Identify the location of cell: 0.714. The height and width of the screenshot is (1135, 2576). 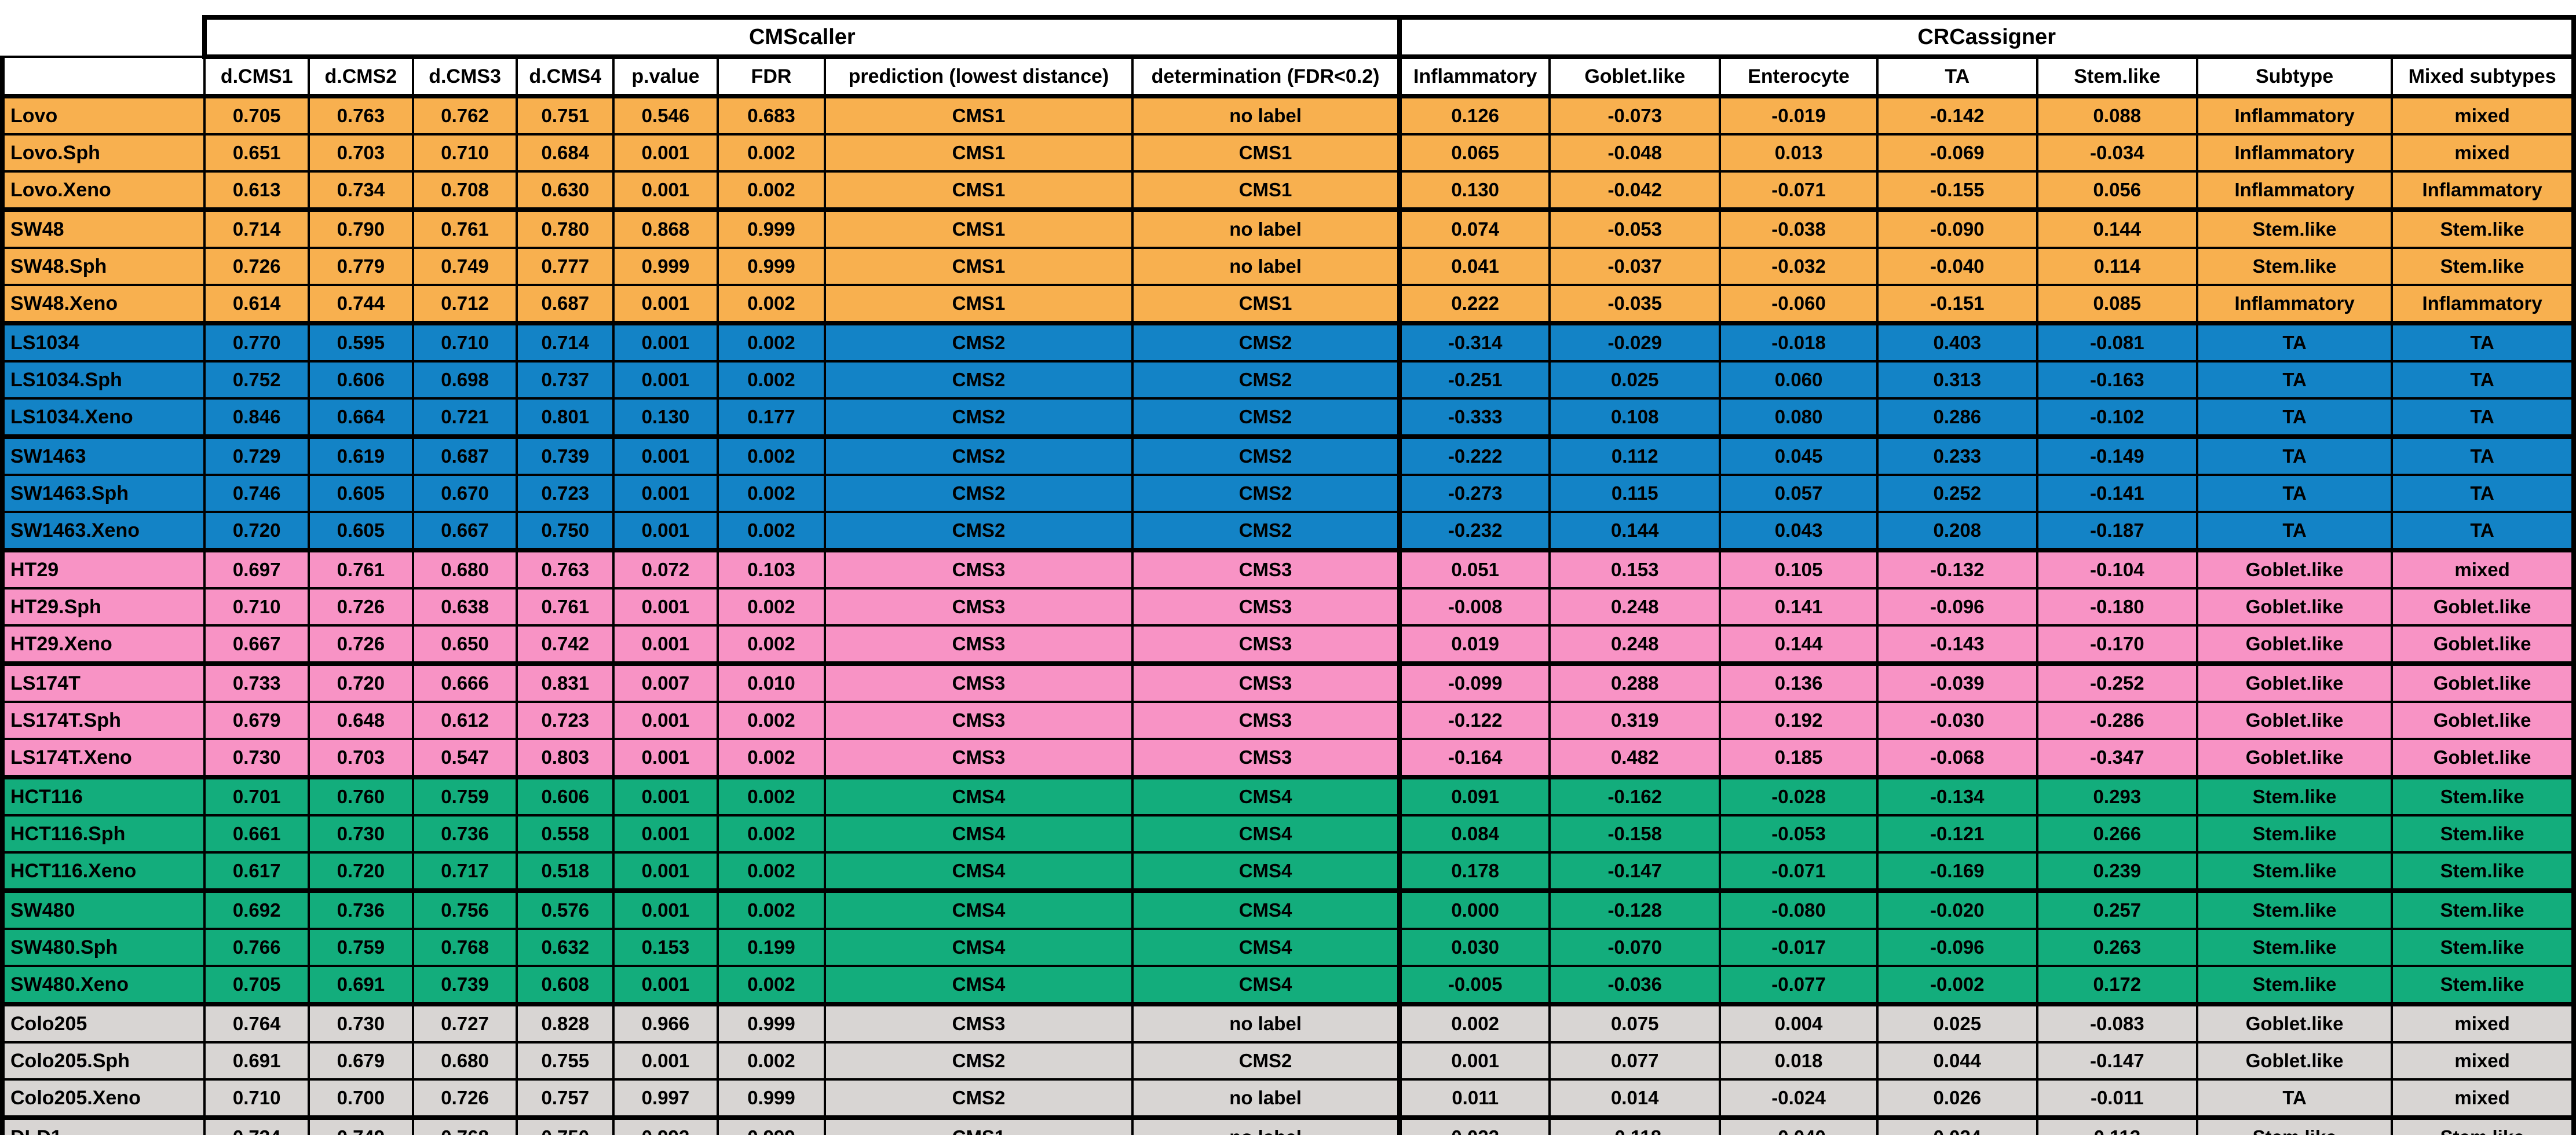
(256, 228).